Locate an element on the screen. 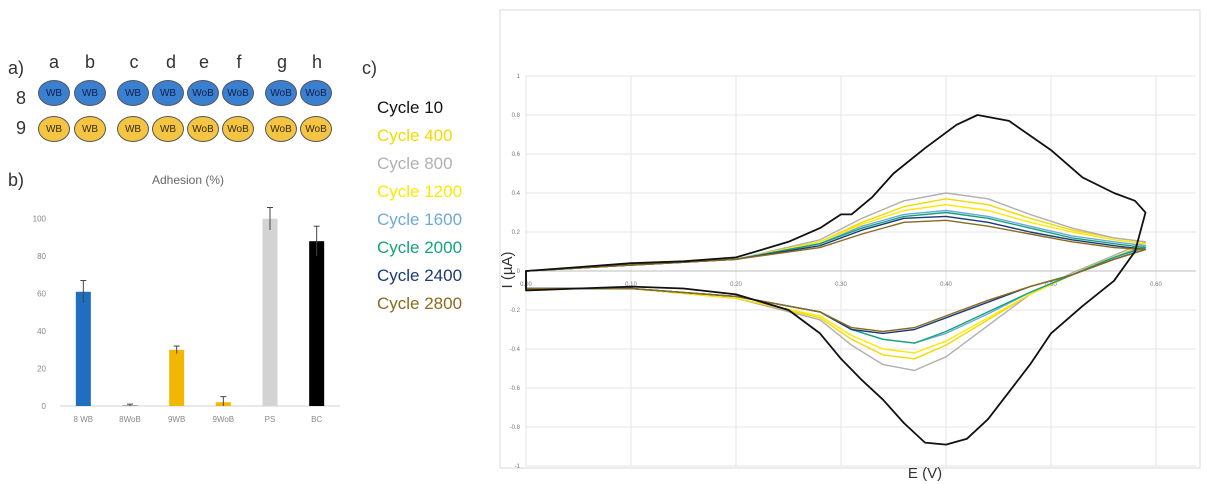 This screenshot has height=484, width=1212. bar-category-label: 9WB is located at coordinates (176, 419).